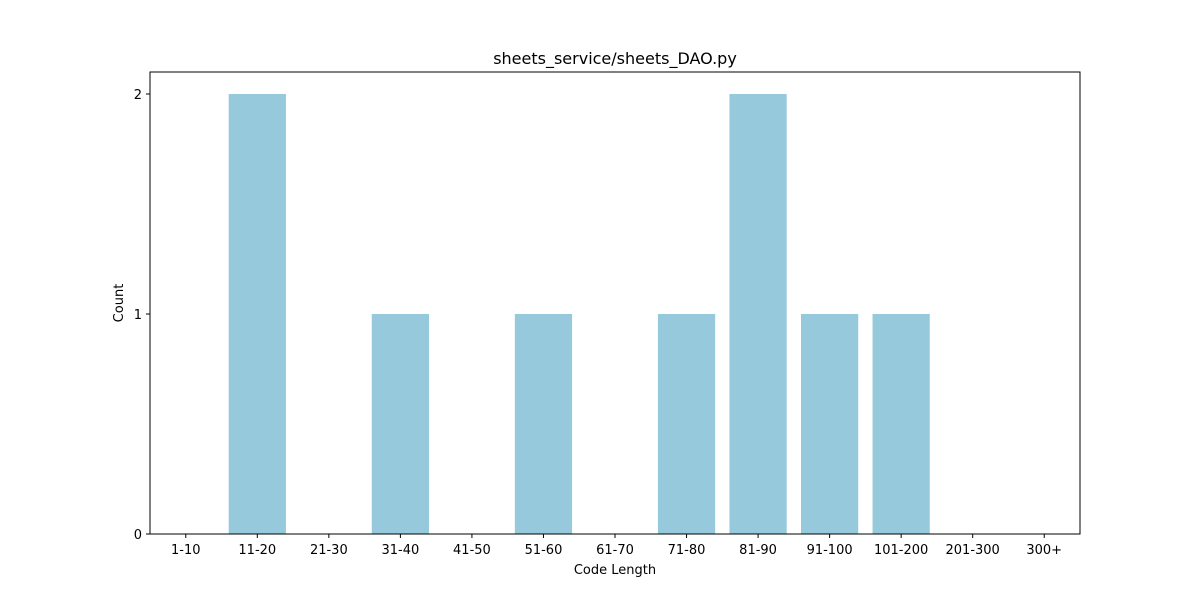  What do you see at coordinates (687, 550) in the screenshot?
I see `x-tick-label: 71-80` at bounding box center [687, 550].